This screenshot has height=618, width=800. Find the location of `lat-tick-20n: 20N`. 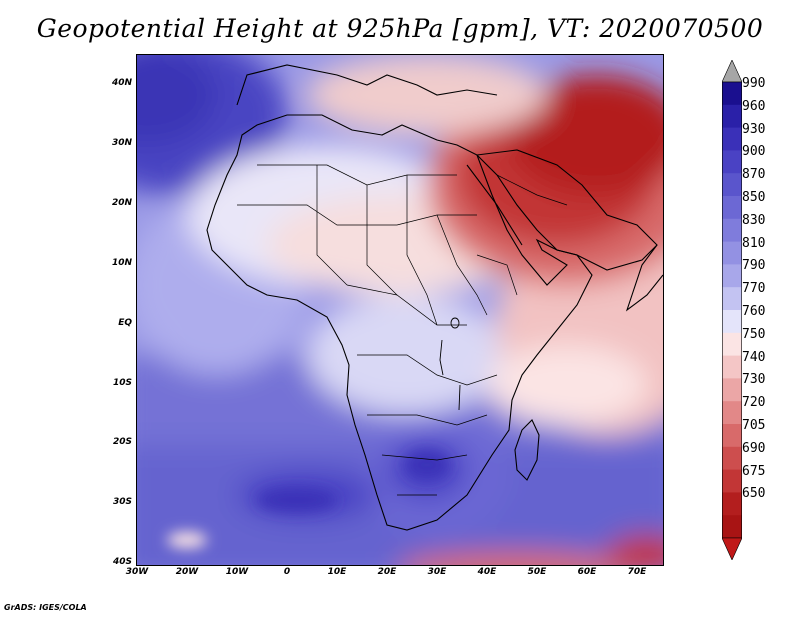

lat-tick-20n: 20N is located at coordinates (121, 203).